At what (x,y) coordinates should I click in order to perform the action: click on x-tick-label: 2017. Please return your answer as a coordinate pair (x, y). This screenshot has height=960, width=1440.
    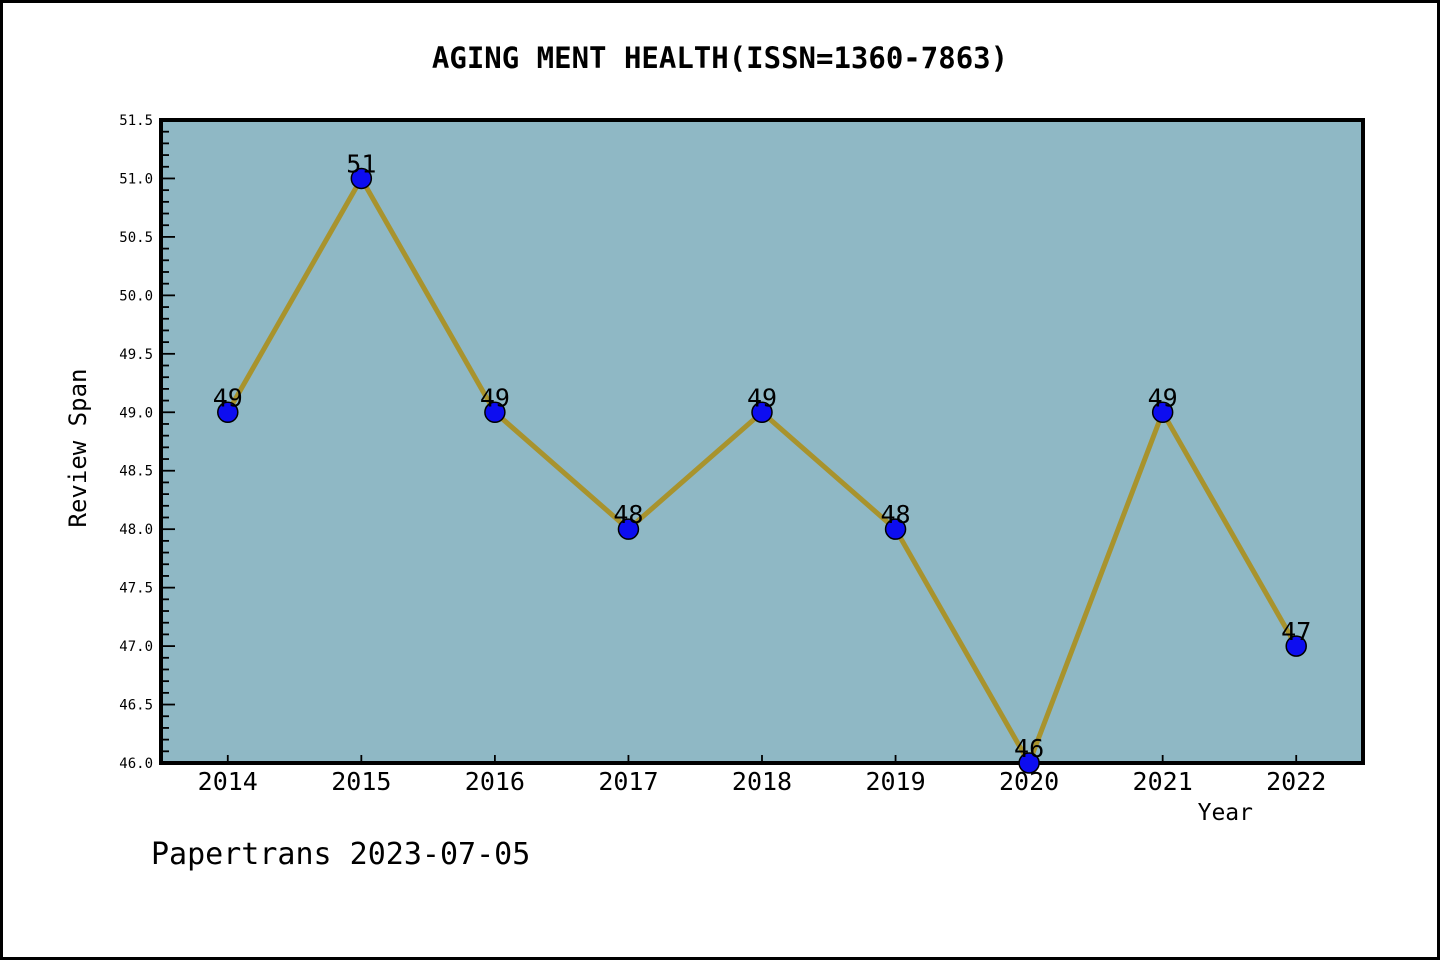
    Looking at the image, I should click on (628, 781).